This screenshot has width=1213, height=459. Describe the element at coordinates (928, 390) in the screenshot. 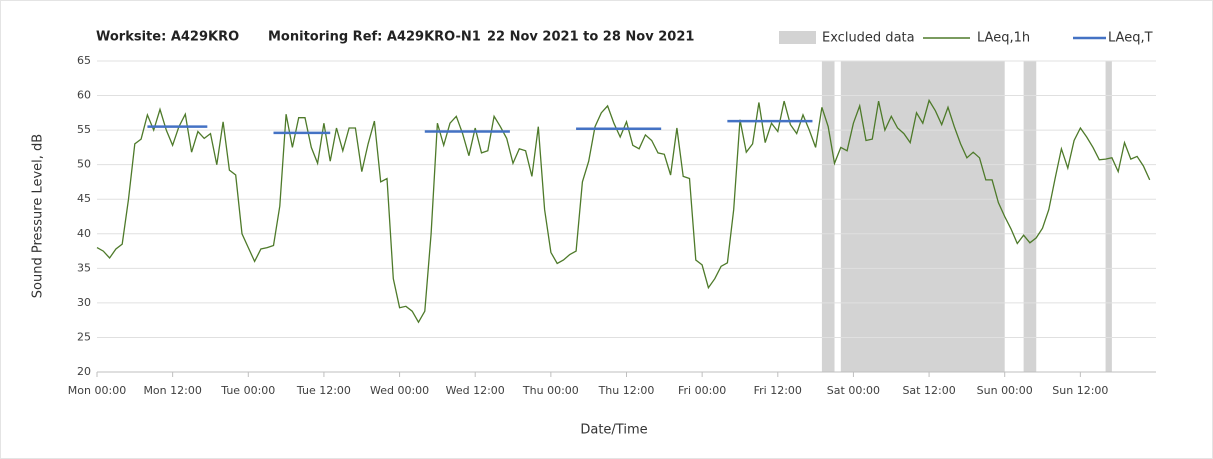

I see `x-tick-label: Sat 12:00` at that location.